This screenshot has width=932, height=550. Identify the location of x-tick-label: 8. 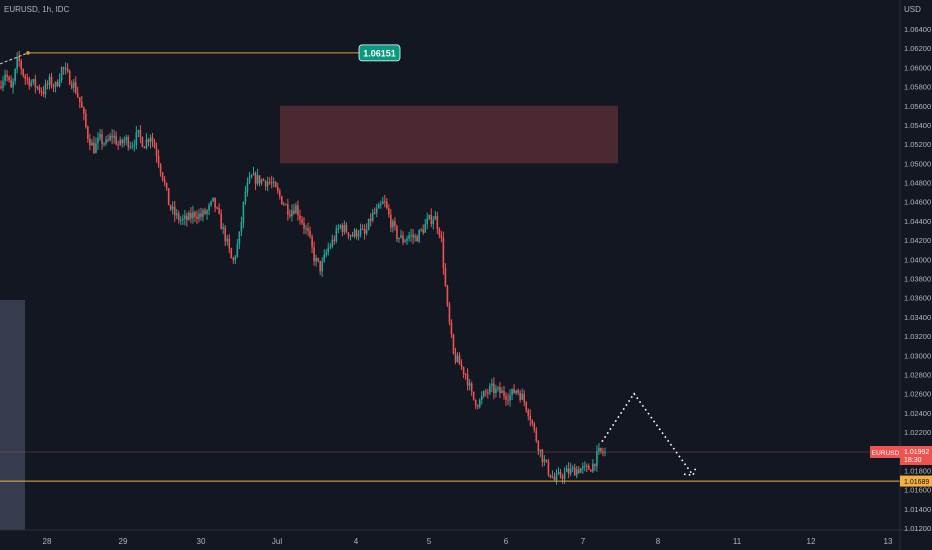
(658, 541).